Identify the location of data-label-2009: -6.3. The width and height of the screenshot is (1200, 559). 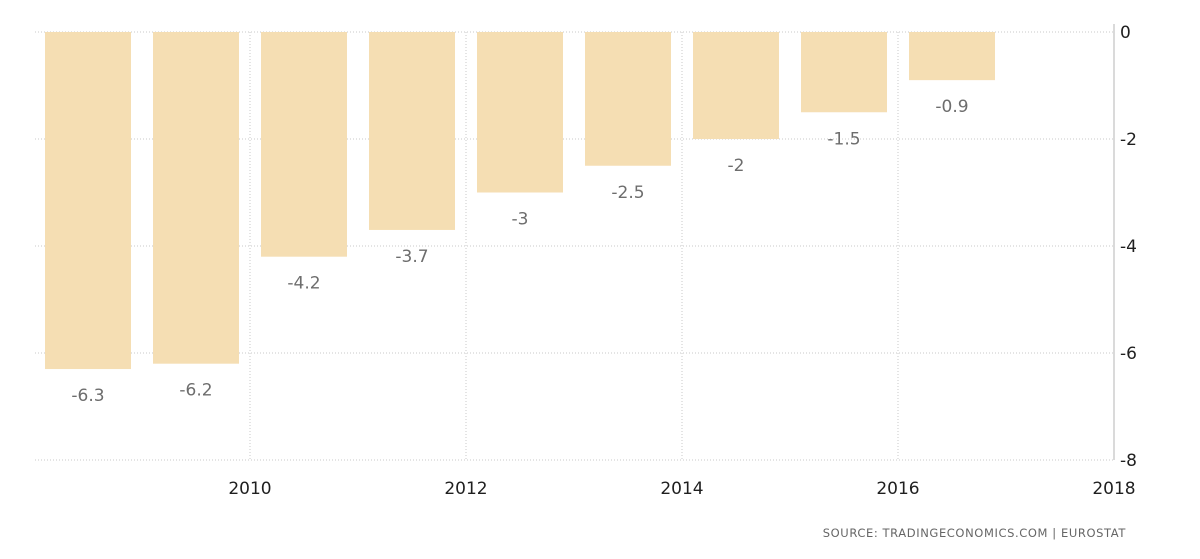
(87, 396).